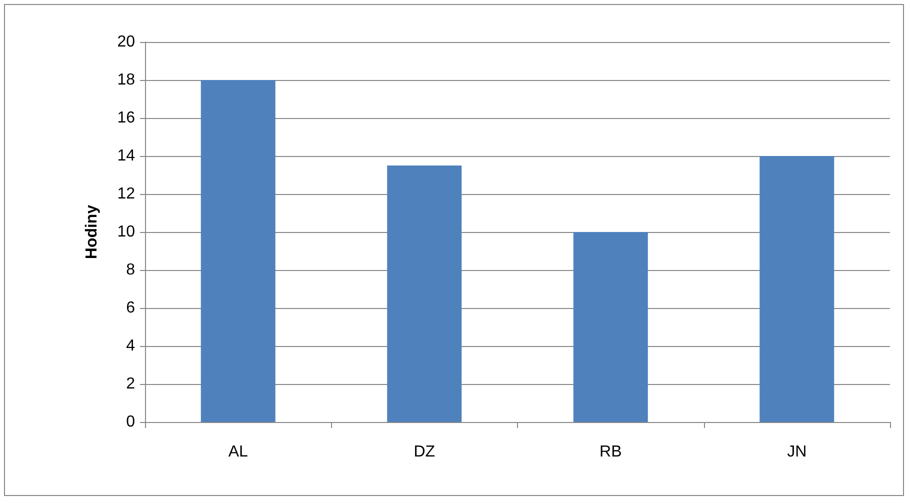 This screenshot has width=910, height=503. I want to click on x-tick-label: AL, so click(238, 452).